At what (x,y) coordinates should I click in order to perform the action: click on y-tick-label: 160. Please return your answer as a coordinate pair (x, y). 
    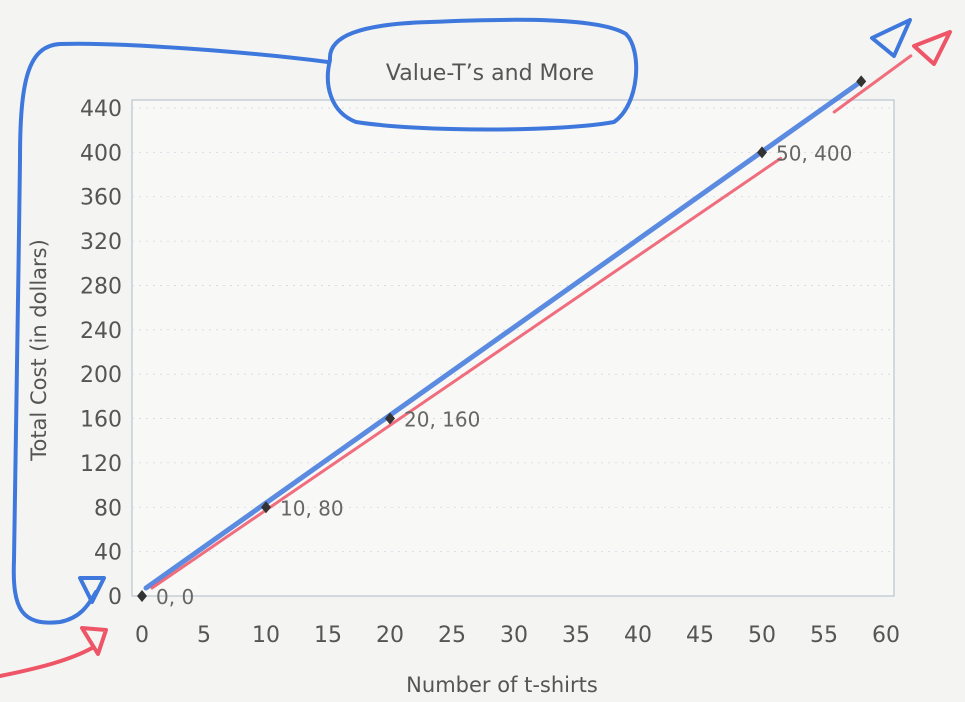
    Looking at the image, I should click on (101, 420).